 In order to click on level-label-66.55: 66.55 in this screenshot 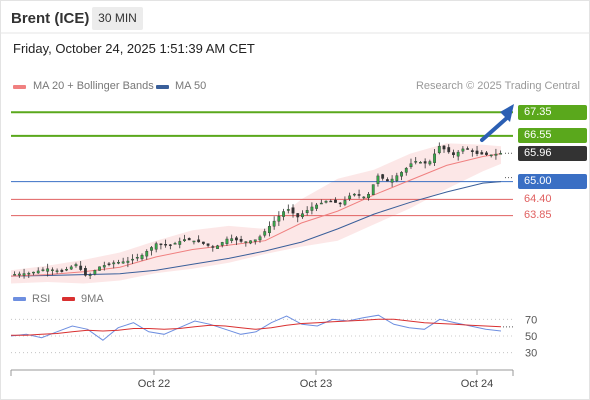, I will do `click(552, 136)`.